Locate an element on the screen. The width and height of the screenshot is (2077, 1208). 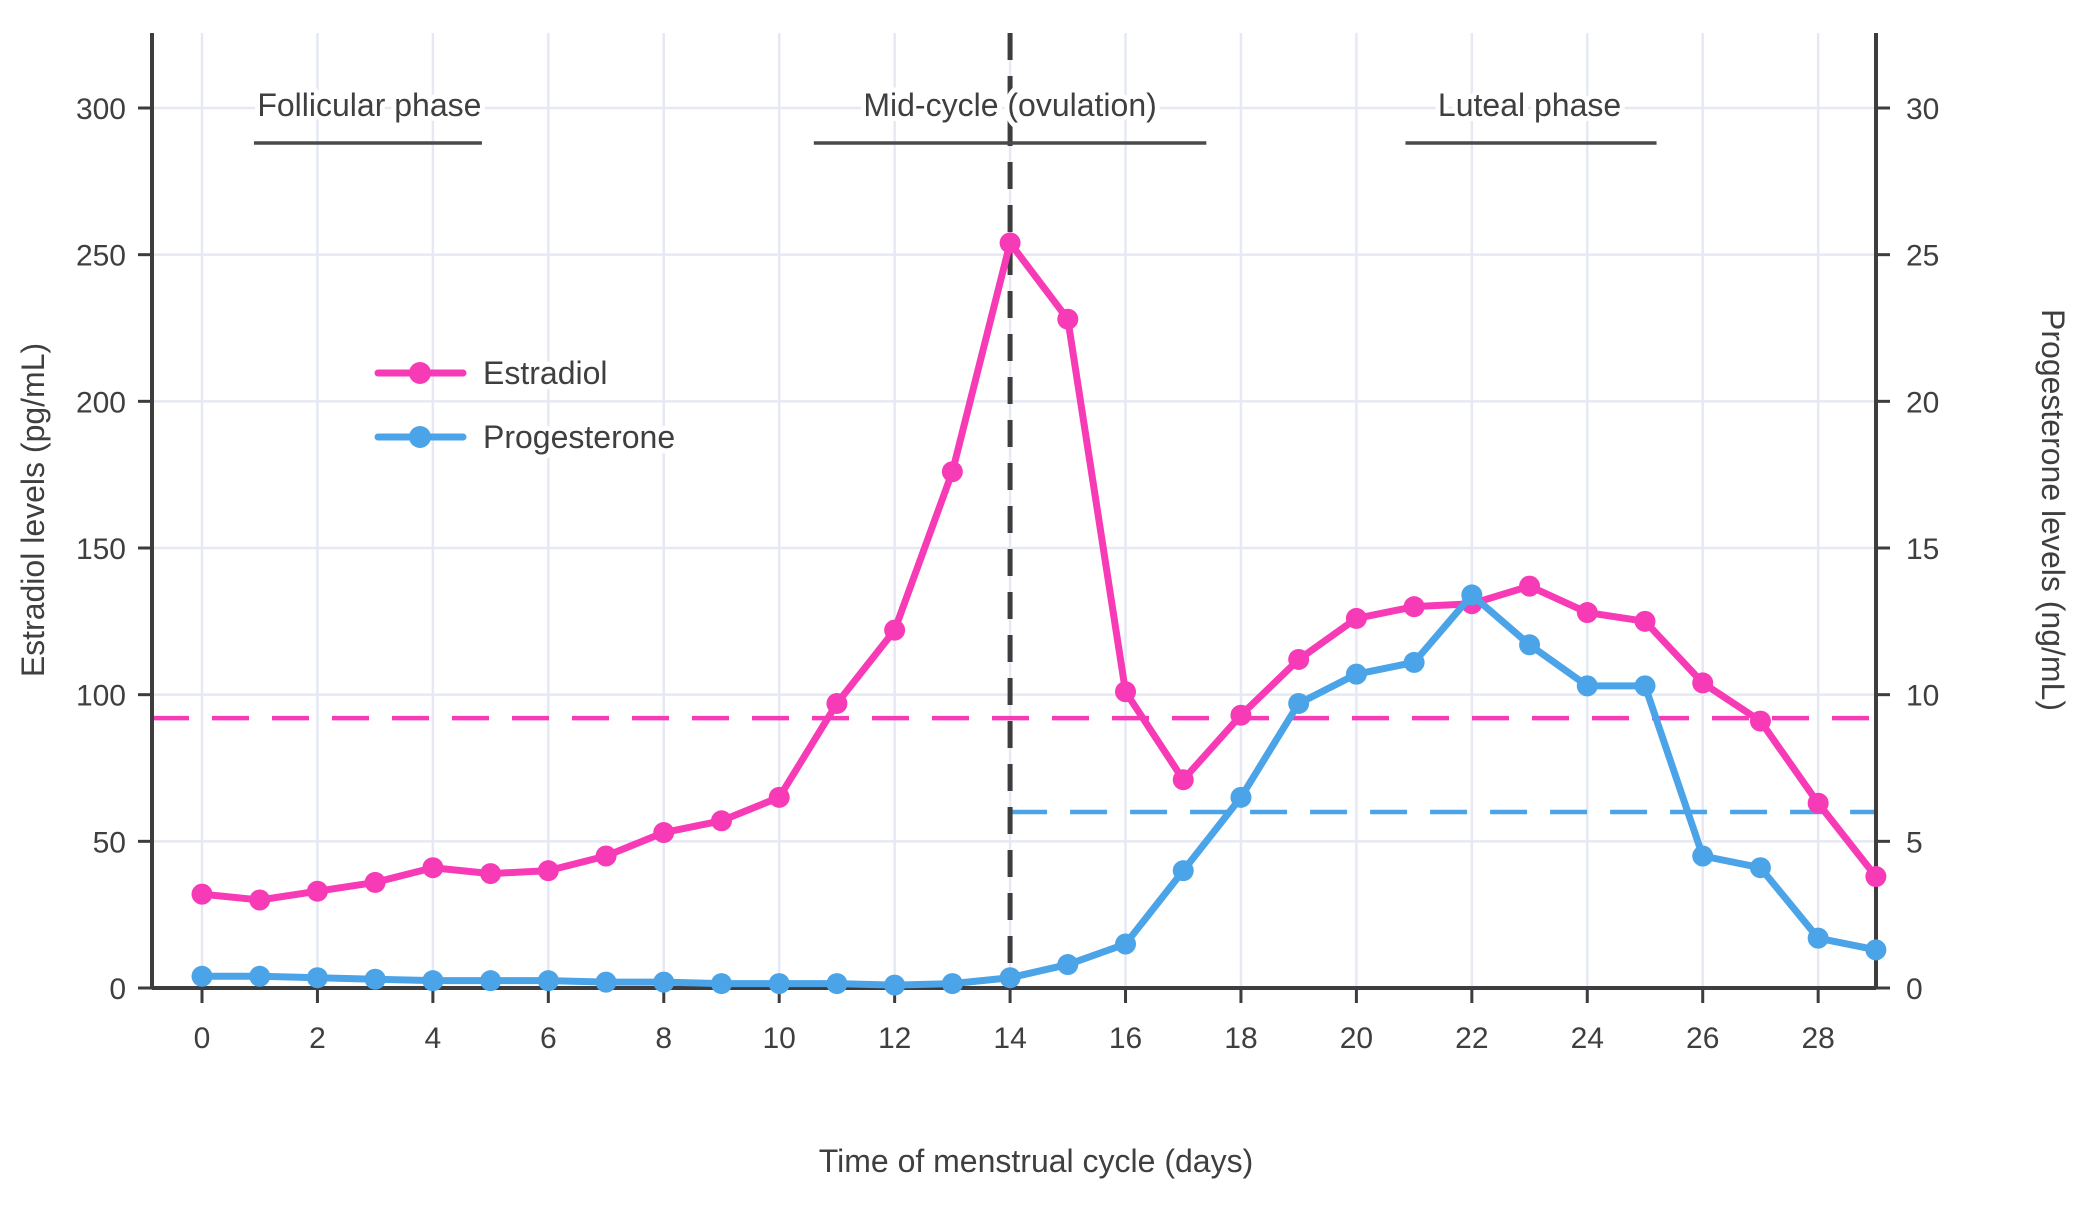
x-tick-label: 24 is located at coordinates (1587, 1038).